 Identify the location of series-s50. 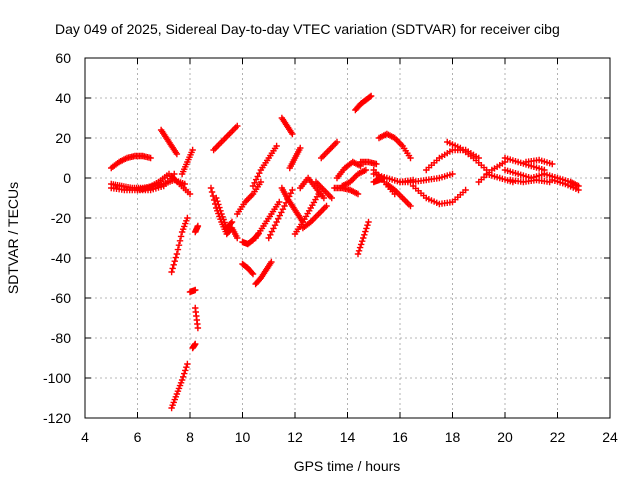
(530, 181).